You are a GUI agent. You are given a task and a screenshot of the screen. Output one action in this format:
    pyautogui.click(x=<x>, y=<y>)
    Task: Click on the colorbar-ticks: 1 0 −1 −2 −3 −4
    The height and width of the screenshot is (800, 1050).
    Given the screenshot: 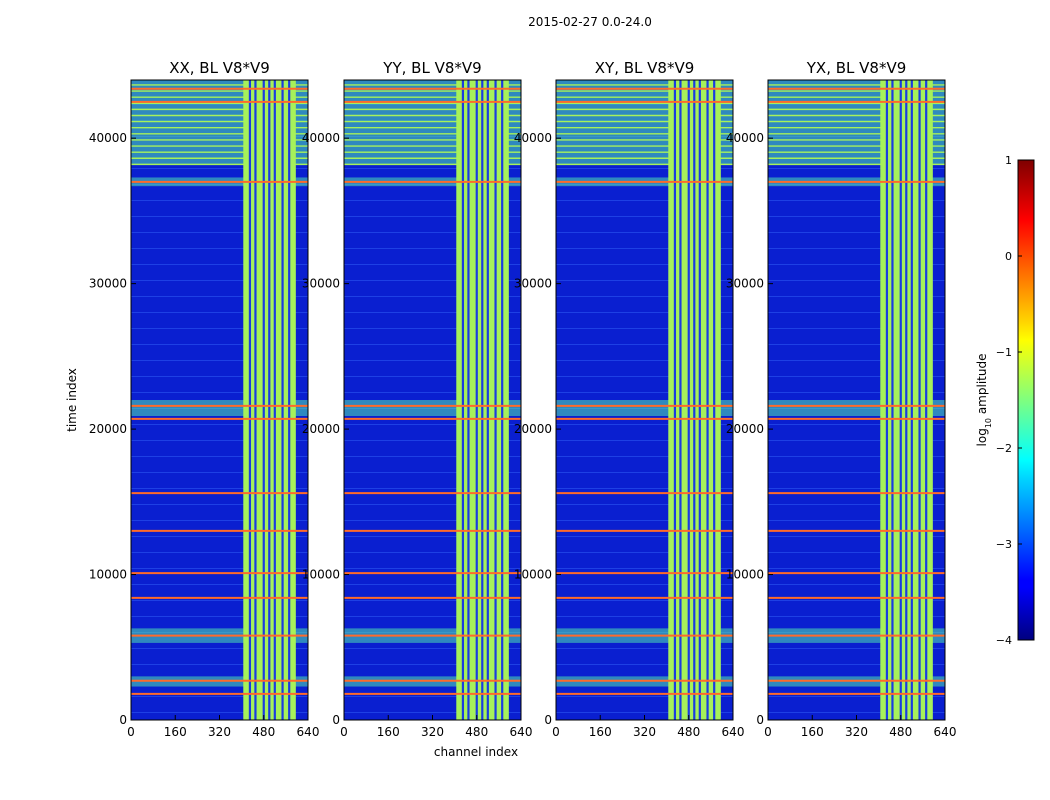 What is the action you would take?
    pyautogui.click(x=1009, y=400)
    